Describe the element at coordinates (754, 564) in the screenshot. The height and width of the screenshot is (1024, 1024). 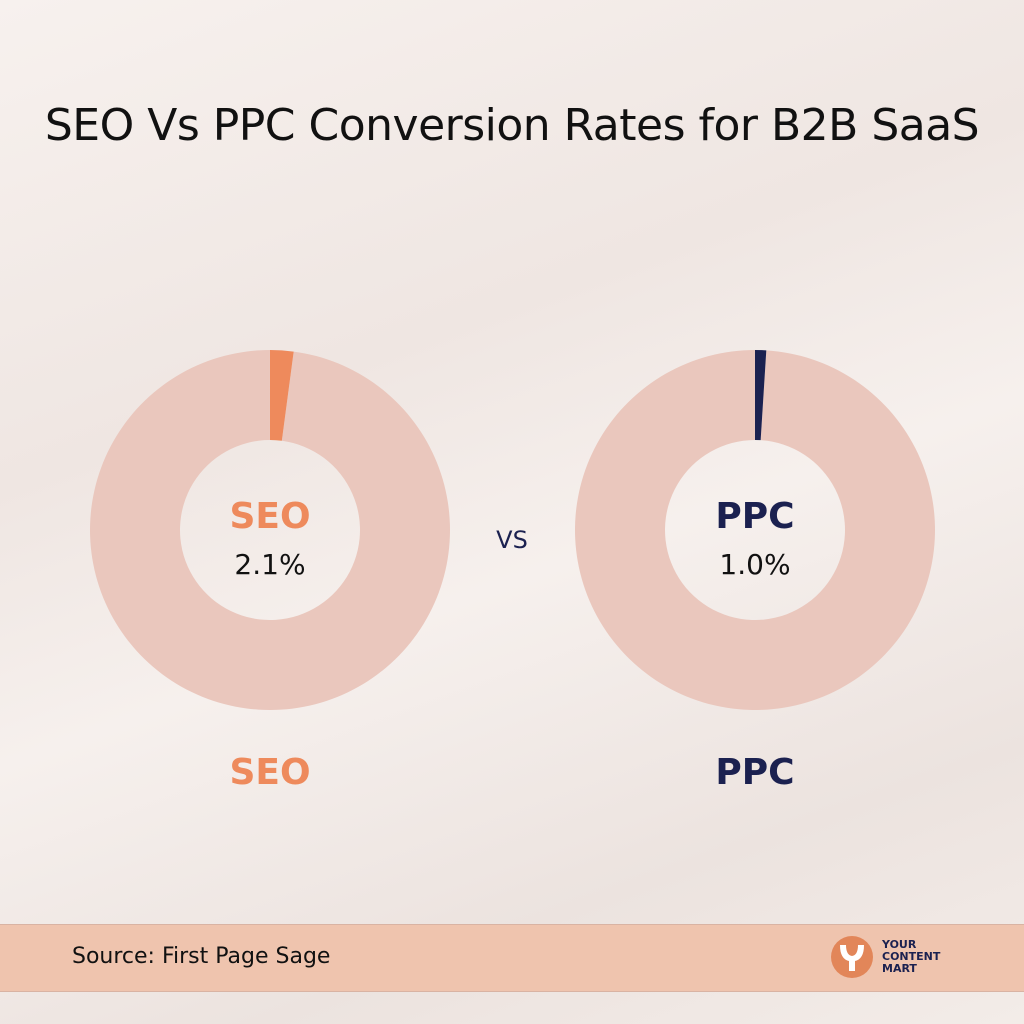
I see `value-label-ppc: 1.0%` at that location.